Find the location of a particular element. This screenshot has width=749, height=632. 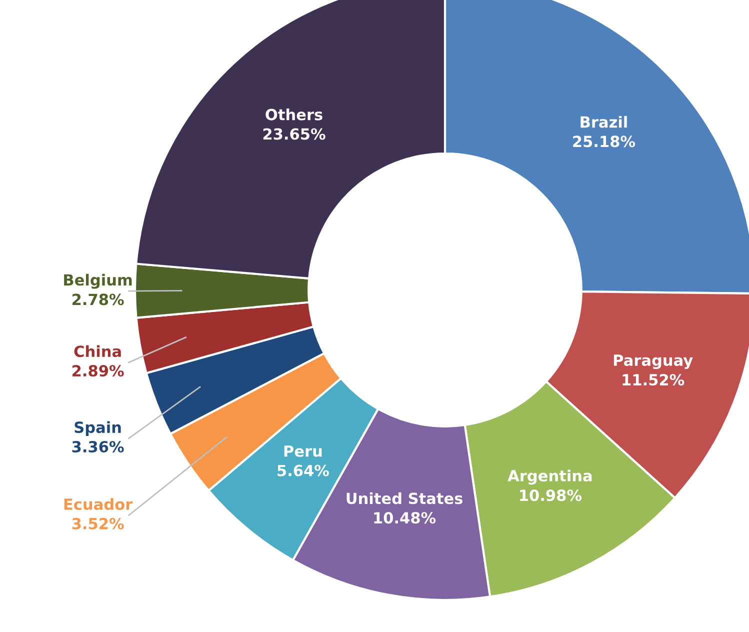

data-label: 3.52% is located at coordinates (98, 524).